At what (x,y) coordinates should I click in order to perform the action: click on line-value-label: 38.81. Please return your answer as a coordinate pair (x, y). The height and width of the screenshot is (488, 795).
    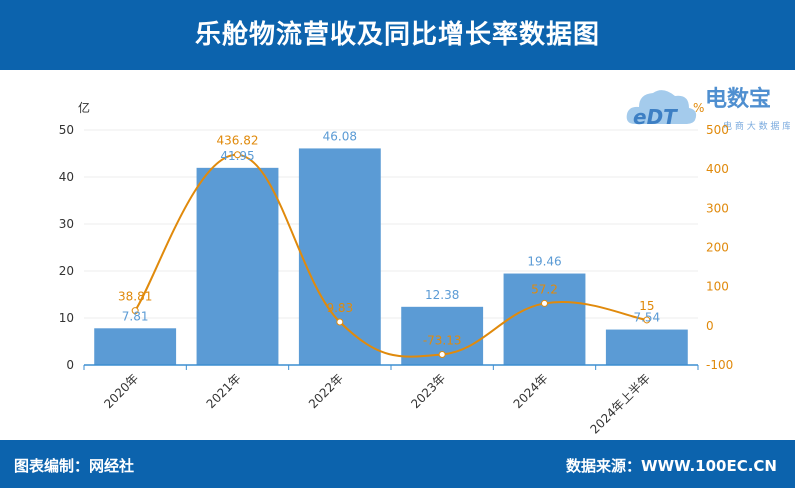
    Looking at the image, I should click on (135, 297).